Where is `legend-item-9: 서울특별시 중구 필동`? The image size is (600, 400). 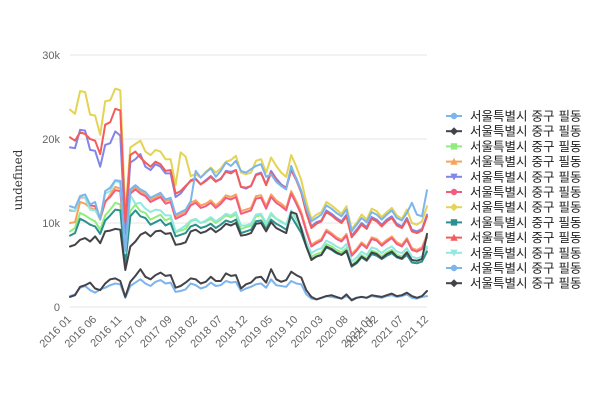
legend-item-9: 서울특별시 중구 필동 is located at coordinates (513, 237).